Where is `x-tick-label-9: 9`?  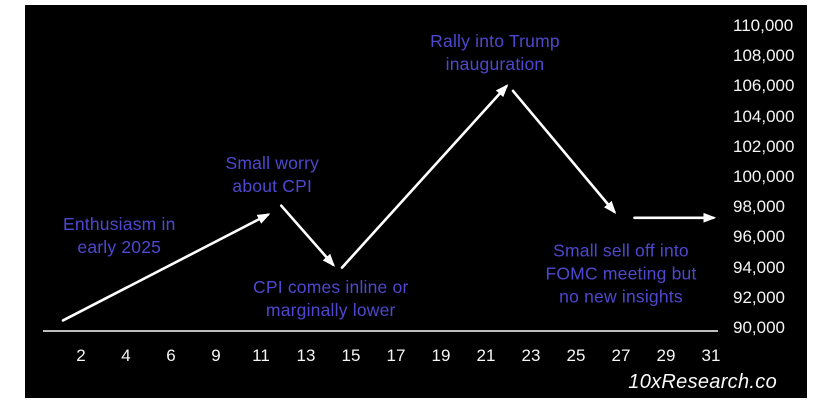 x-tick-label-9: 9 is located at coordinates (216, 355).